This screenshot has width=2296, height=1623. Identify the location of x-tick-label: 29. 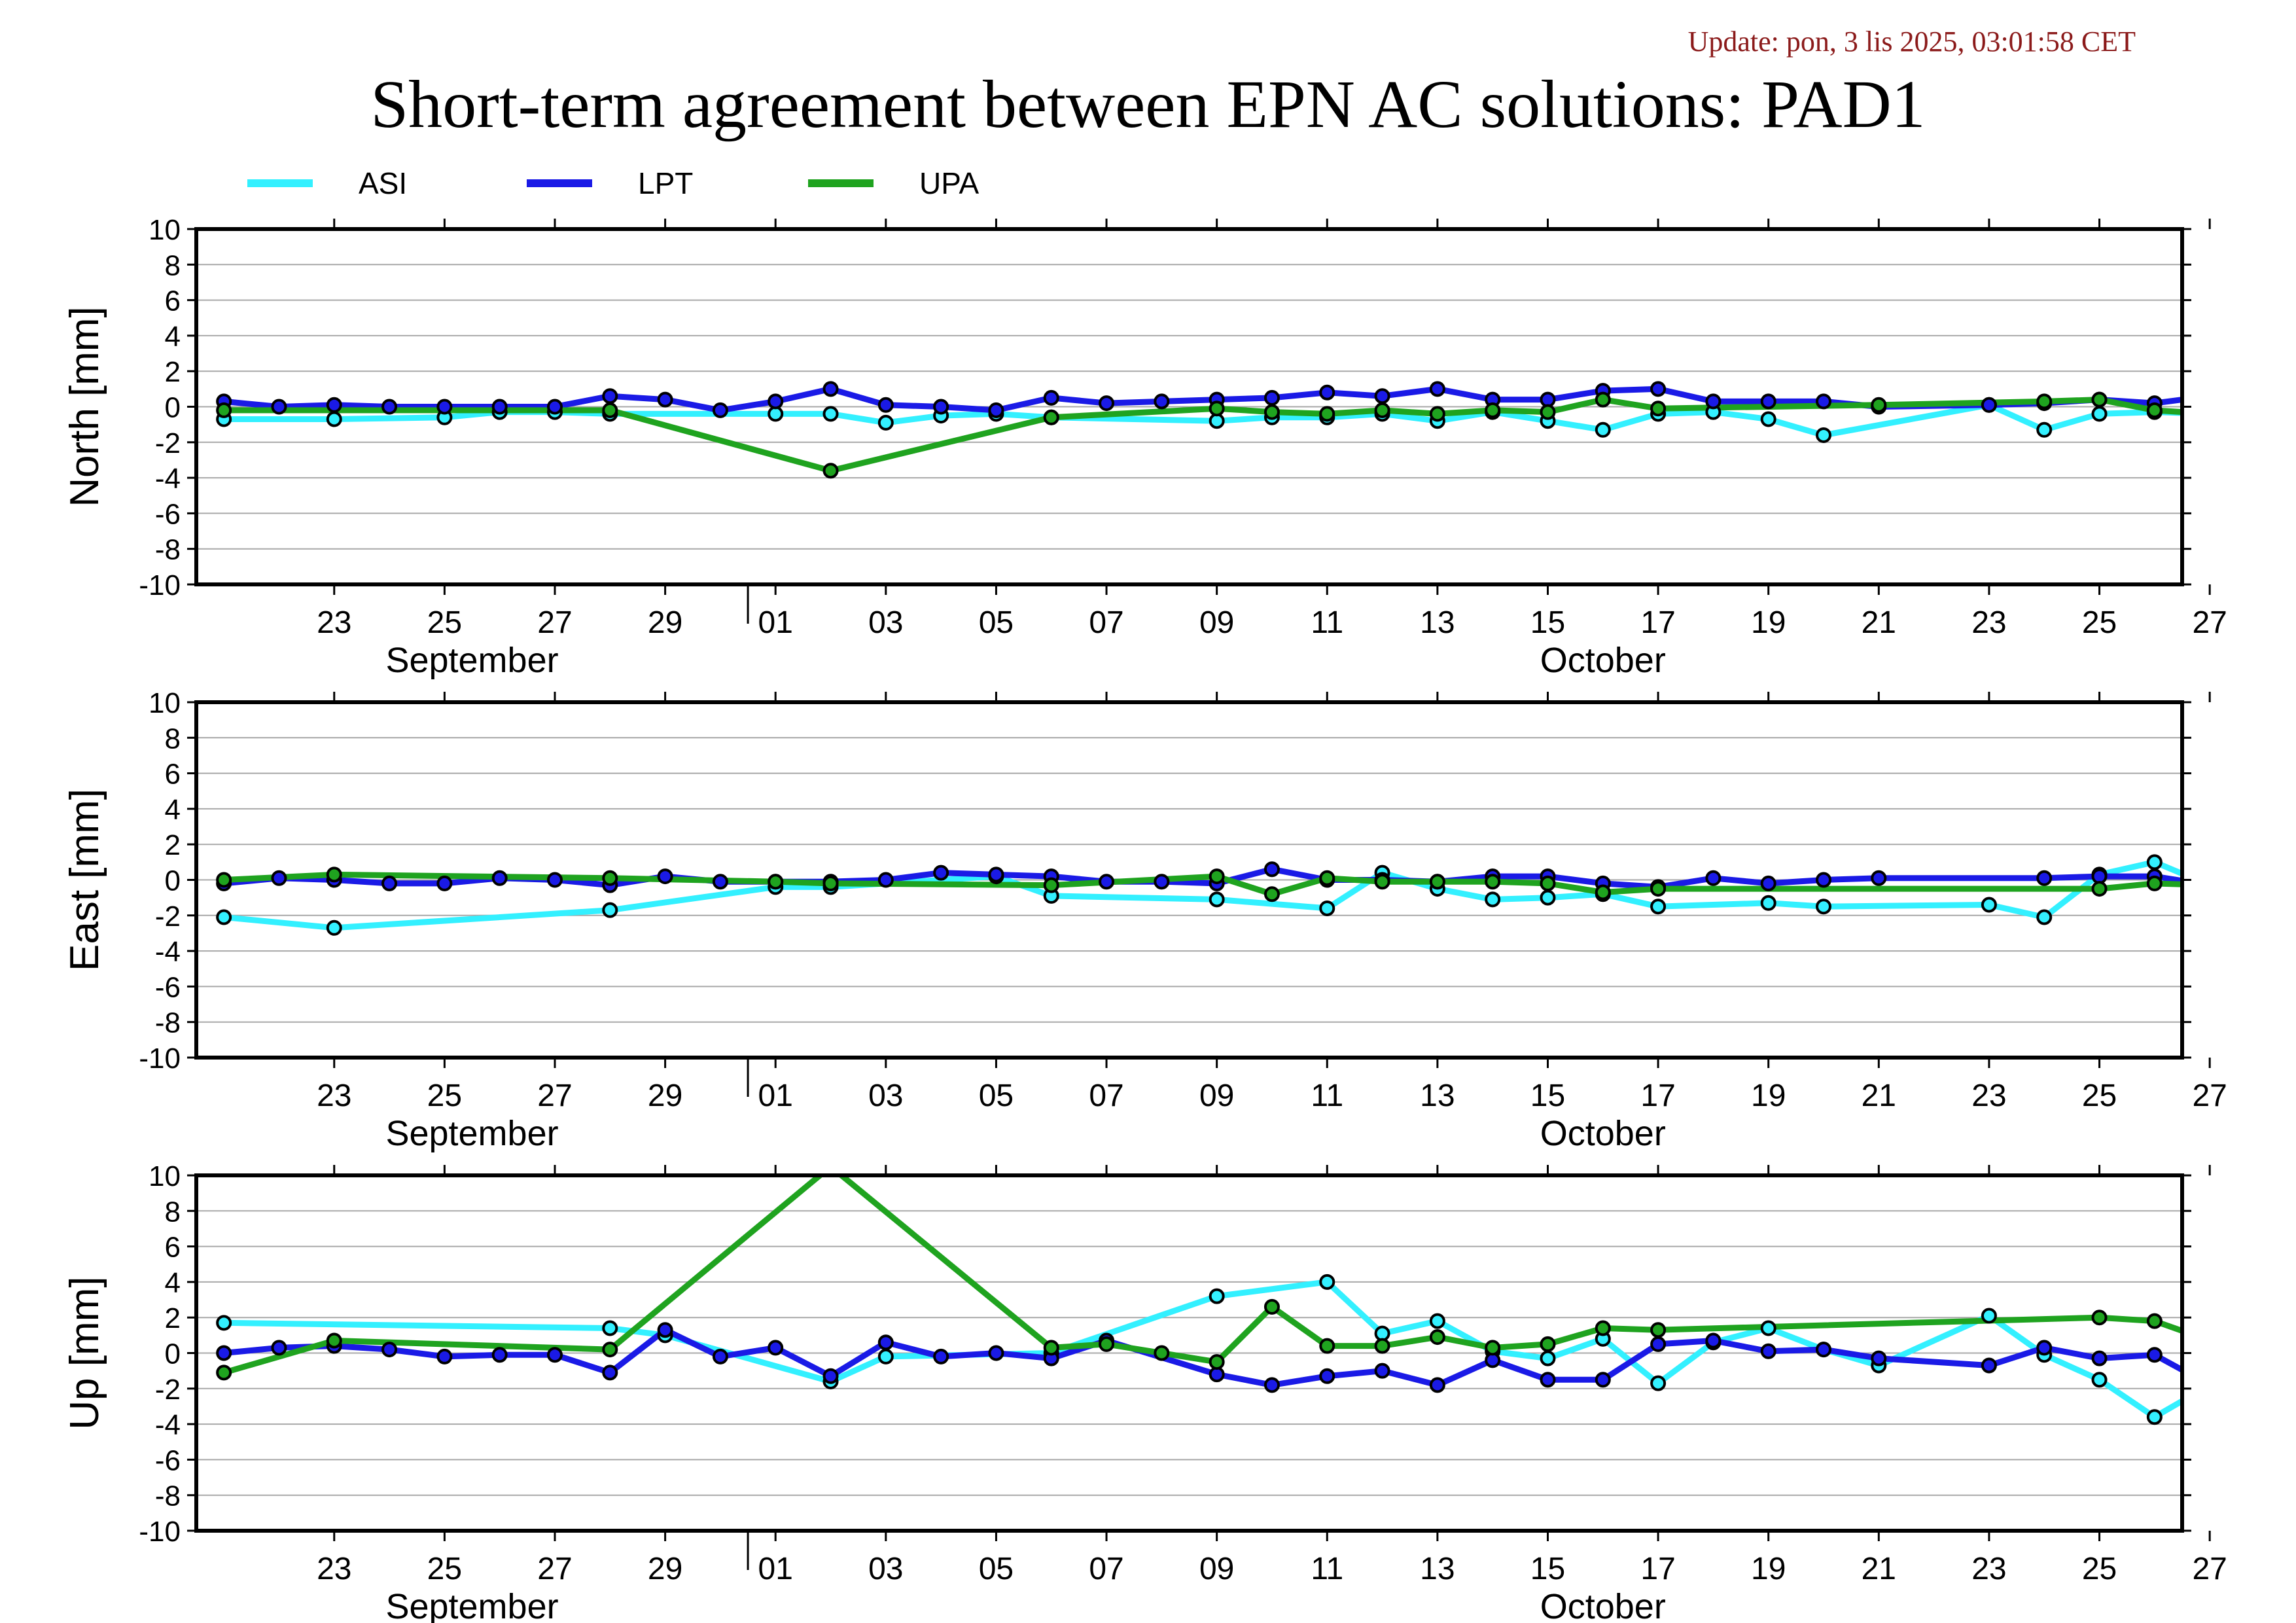
(665, 1569).